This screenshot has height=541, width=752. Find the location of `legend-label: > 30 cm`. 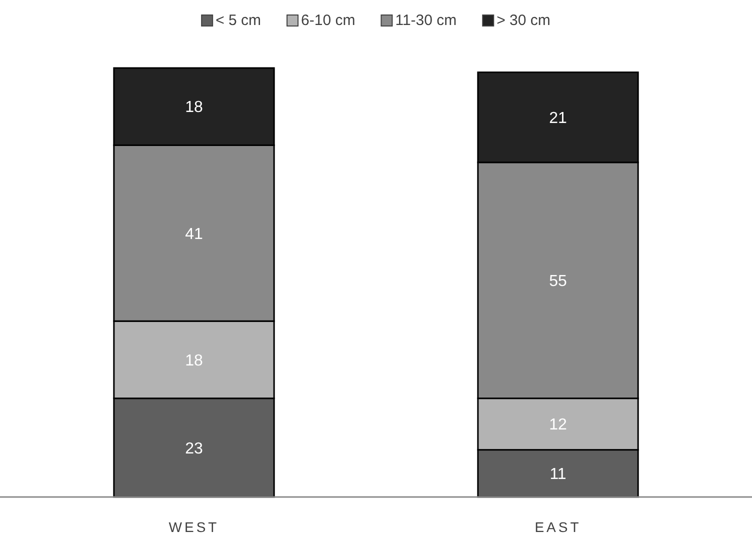

legend-label: > 30 cm is located at coordinates (523, 20).